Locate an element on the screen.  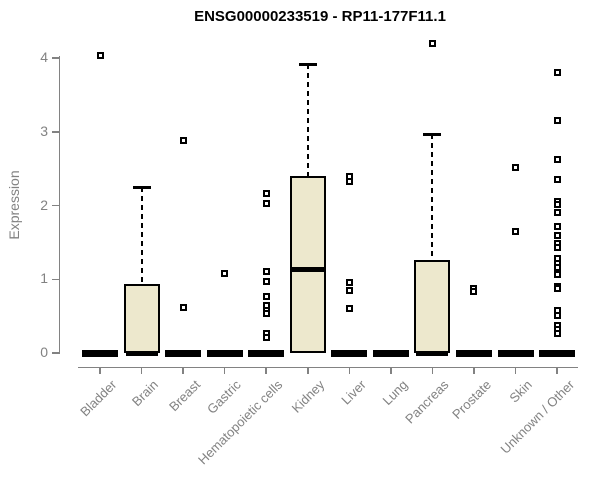
y-tick-label: 2 is located at coordinates (44, 204).